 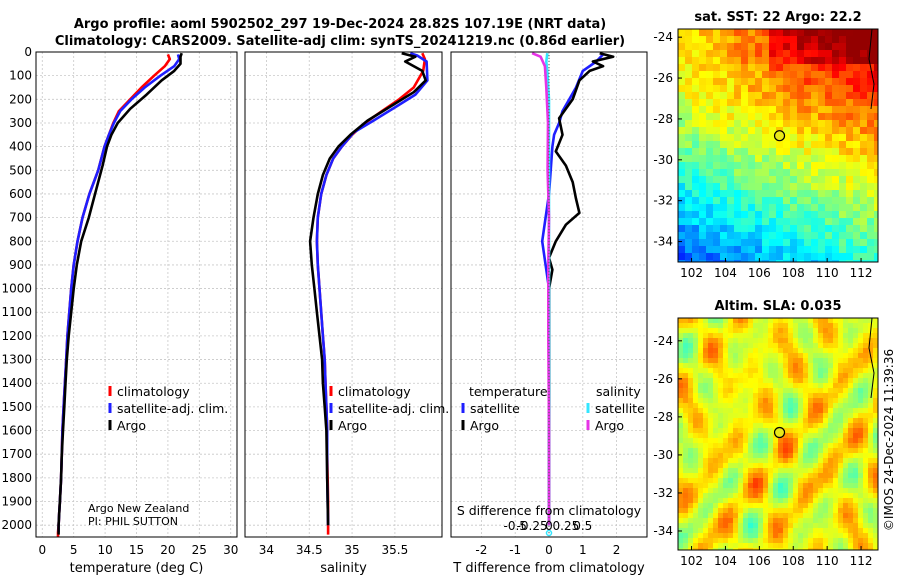 What do you see at coordinates (827, 273) in the screenshot?
I see `x-tick-label: 110` at bounding box center [827, 273].